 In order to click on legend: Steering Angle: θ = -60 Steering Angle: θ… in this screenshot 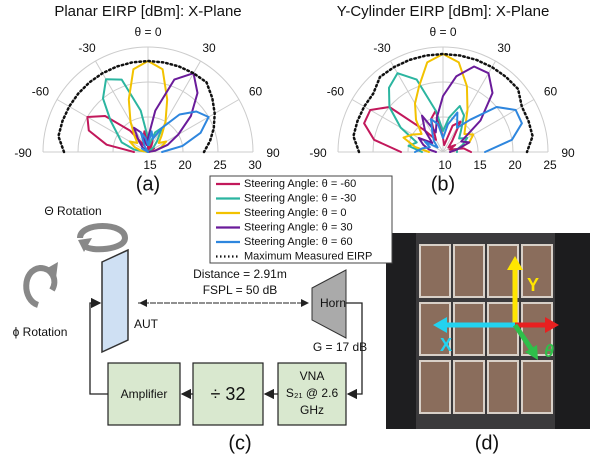, I will do `click(301, 219)`.